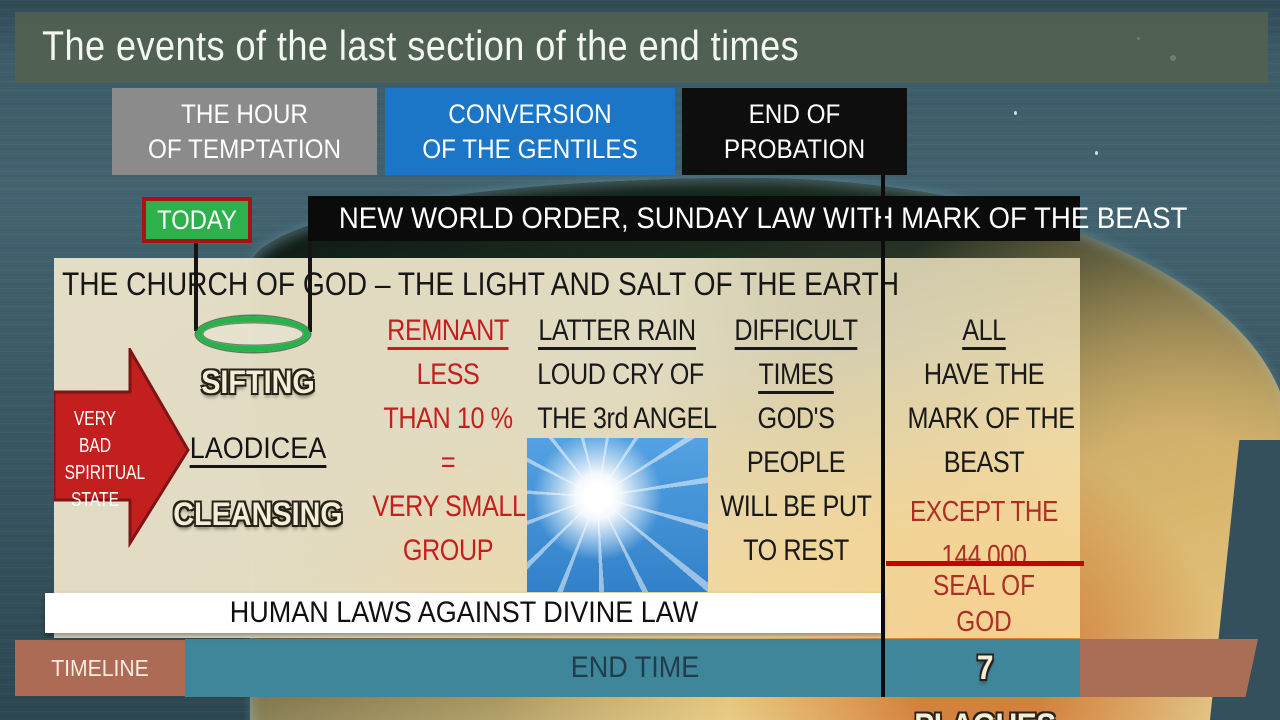 The height and width of the screenshot is (720, 1280). I want to click on remnant-line6: GROUP, so click(448, 550).